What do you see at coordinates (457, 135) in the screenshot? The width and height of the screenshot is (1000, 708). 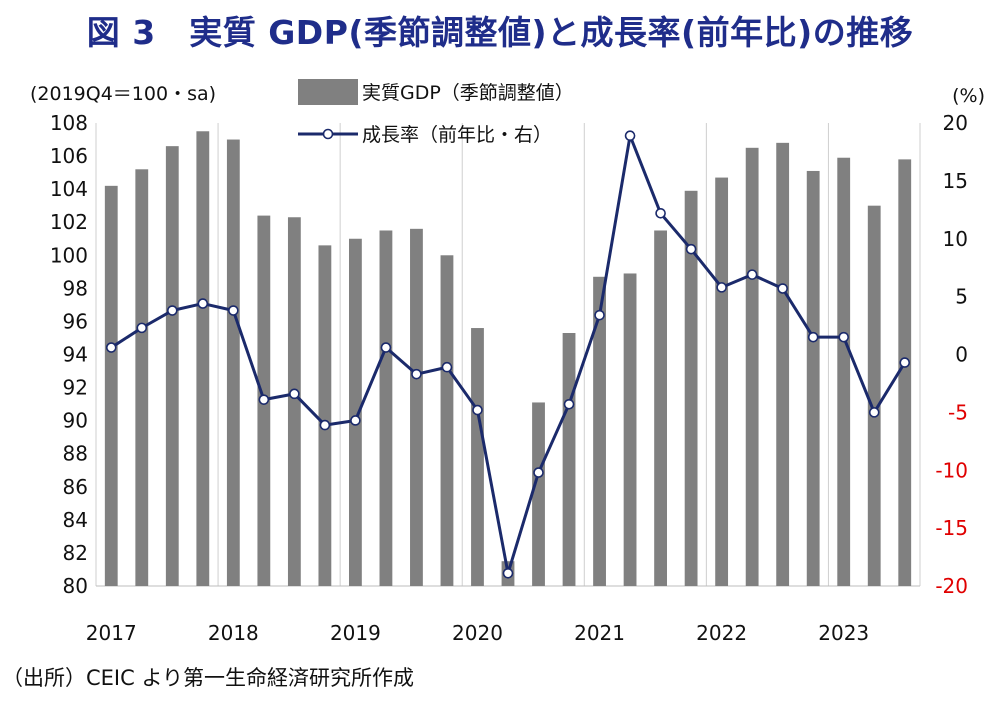 I see `legend-line-label: 成長率（前年比・右）` at bounding box center [457, 135].